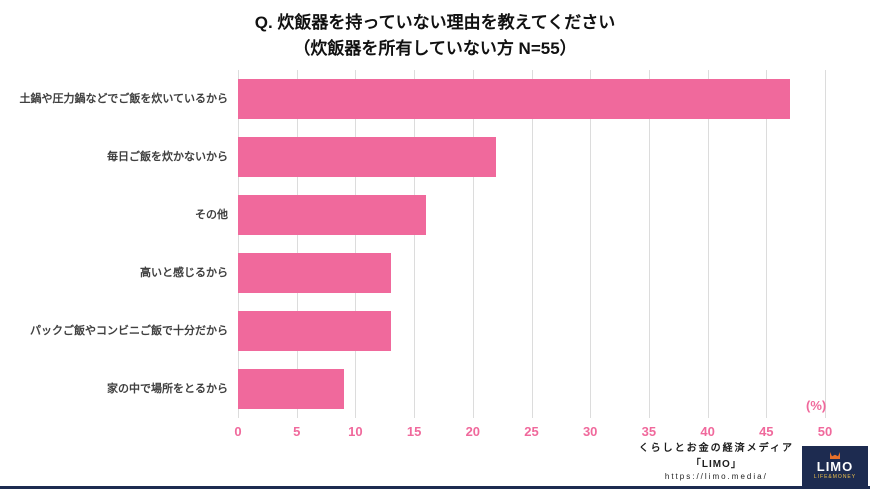  What do you see at coordinates (816, 405) in the screenshot?
I see `axis-unit-label: (%)` at bounding box center [816, 405].